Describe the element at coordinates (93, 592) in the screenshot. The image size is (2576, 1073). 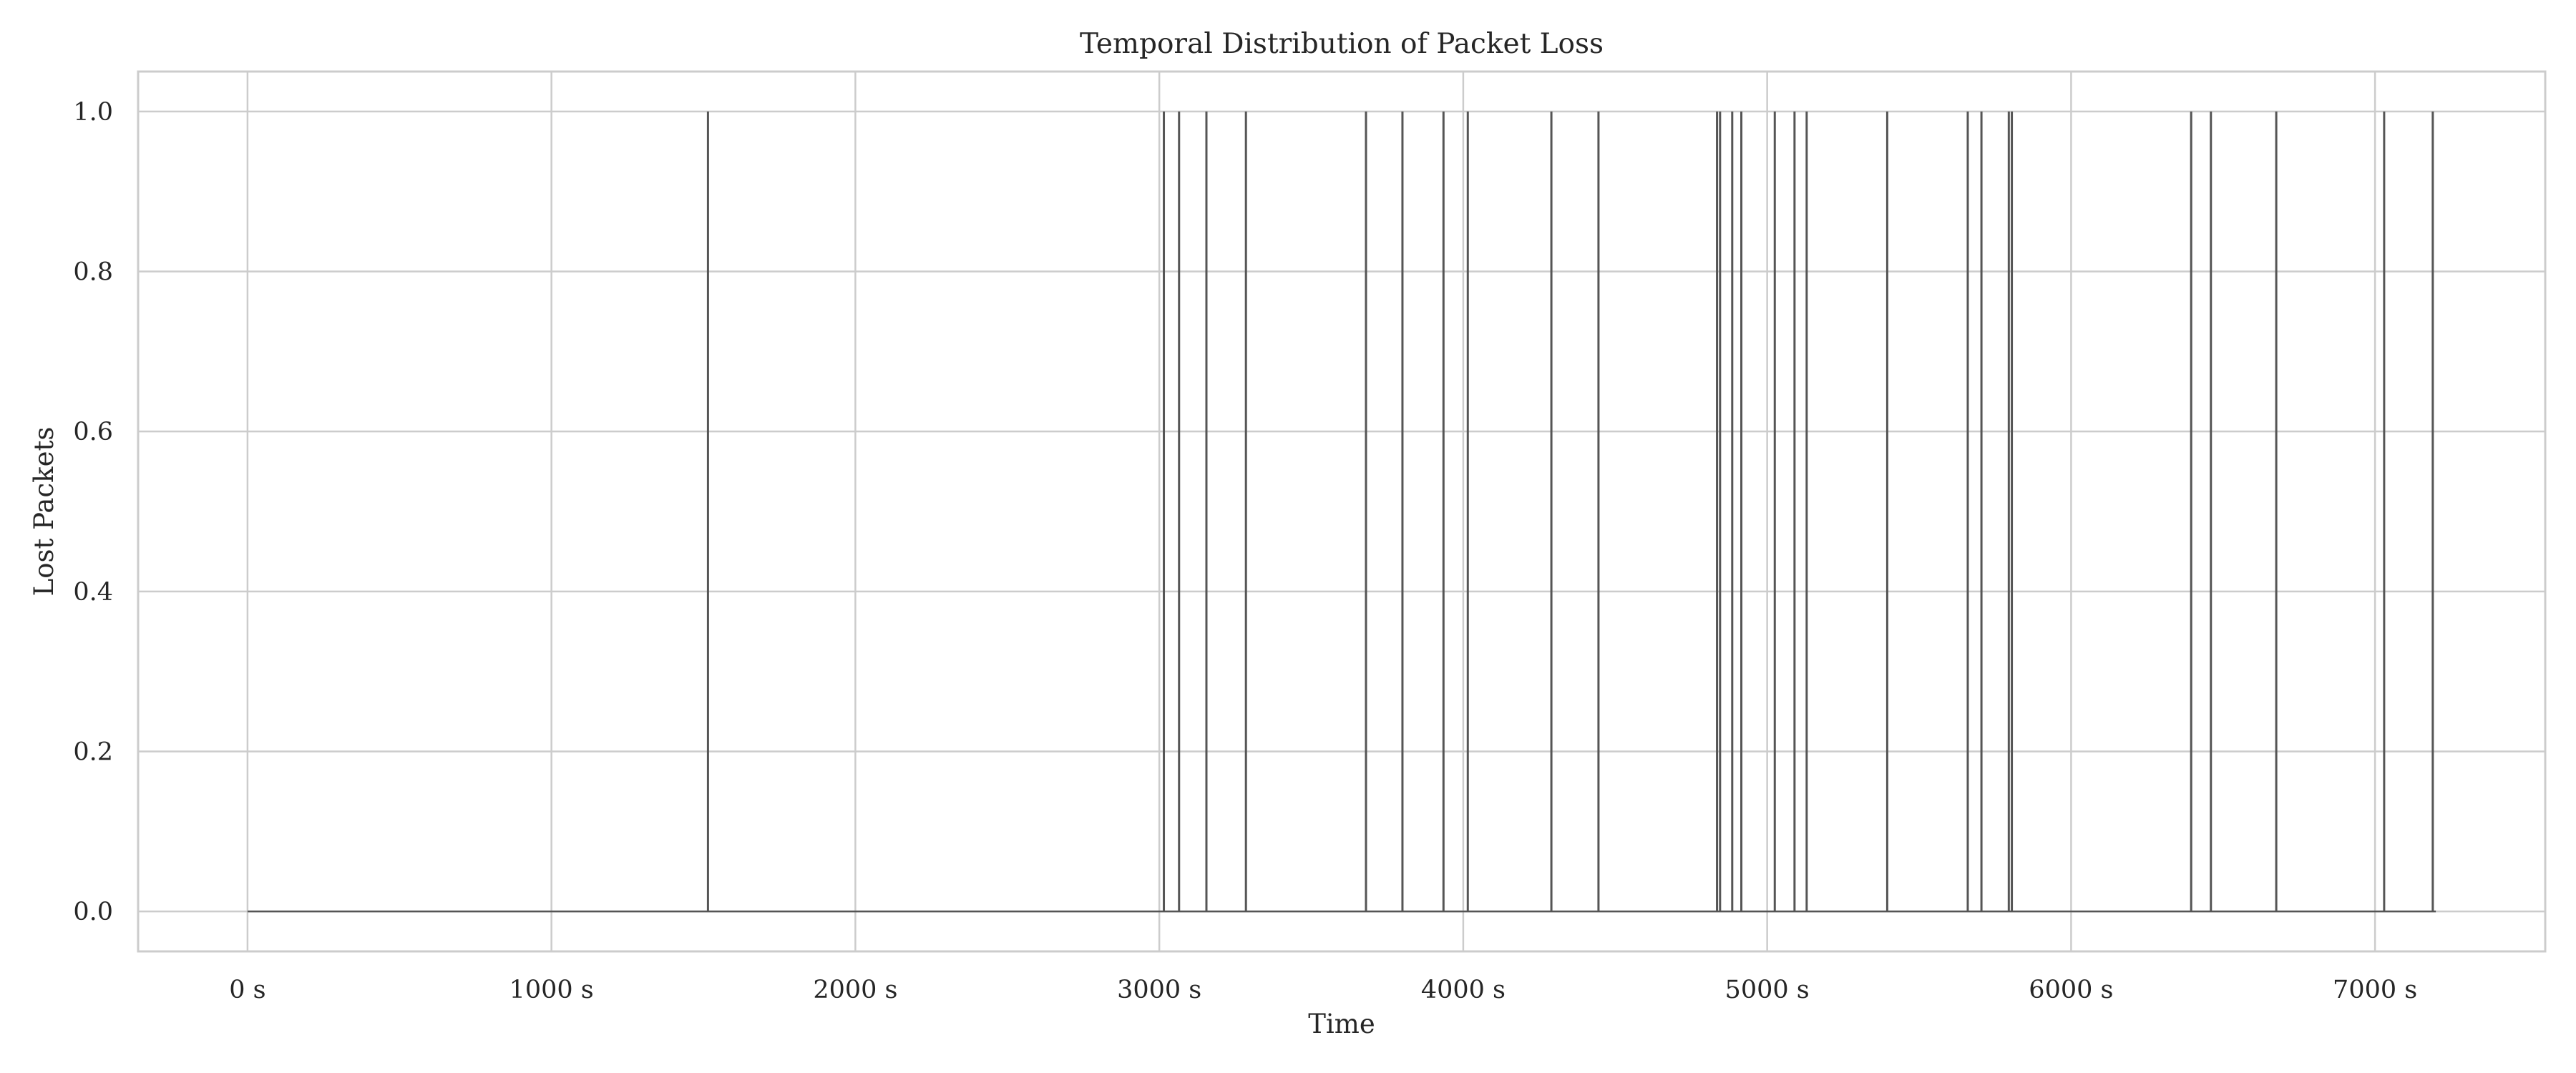
I see `y-tick-label: 0.4` at that location.